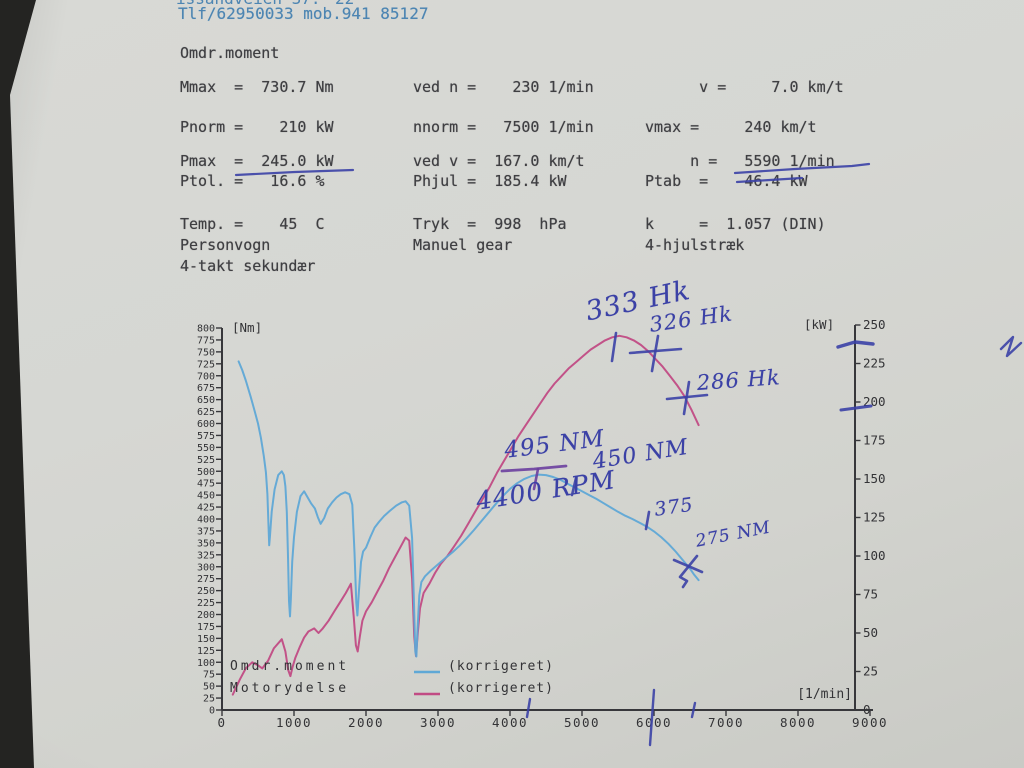 This screenshot has width=1024, height=768. I want to click on x-axis-tick-label: 6000, so click(654, 722).